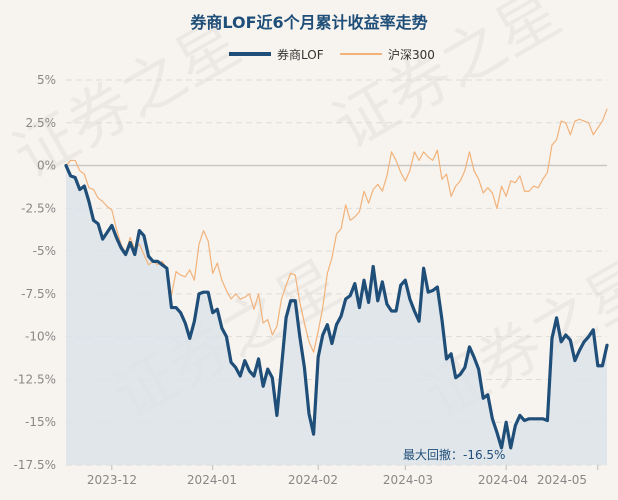 Image resolution: width=618 pixels, height=500 pixels. Describe the element at coordinates (276, 54) in the screenshot. I see `legend-item-fund: 券商LOF` at that location.